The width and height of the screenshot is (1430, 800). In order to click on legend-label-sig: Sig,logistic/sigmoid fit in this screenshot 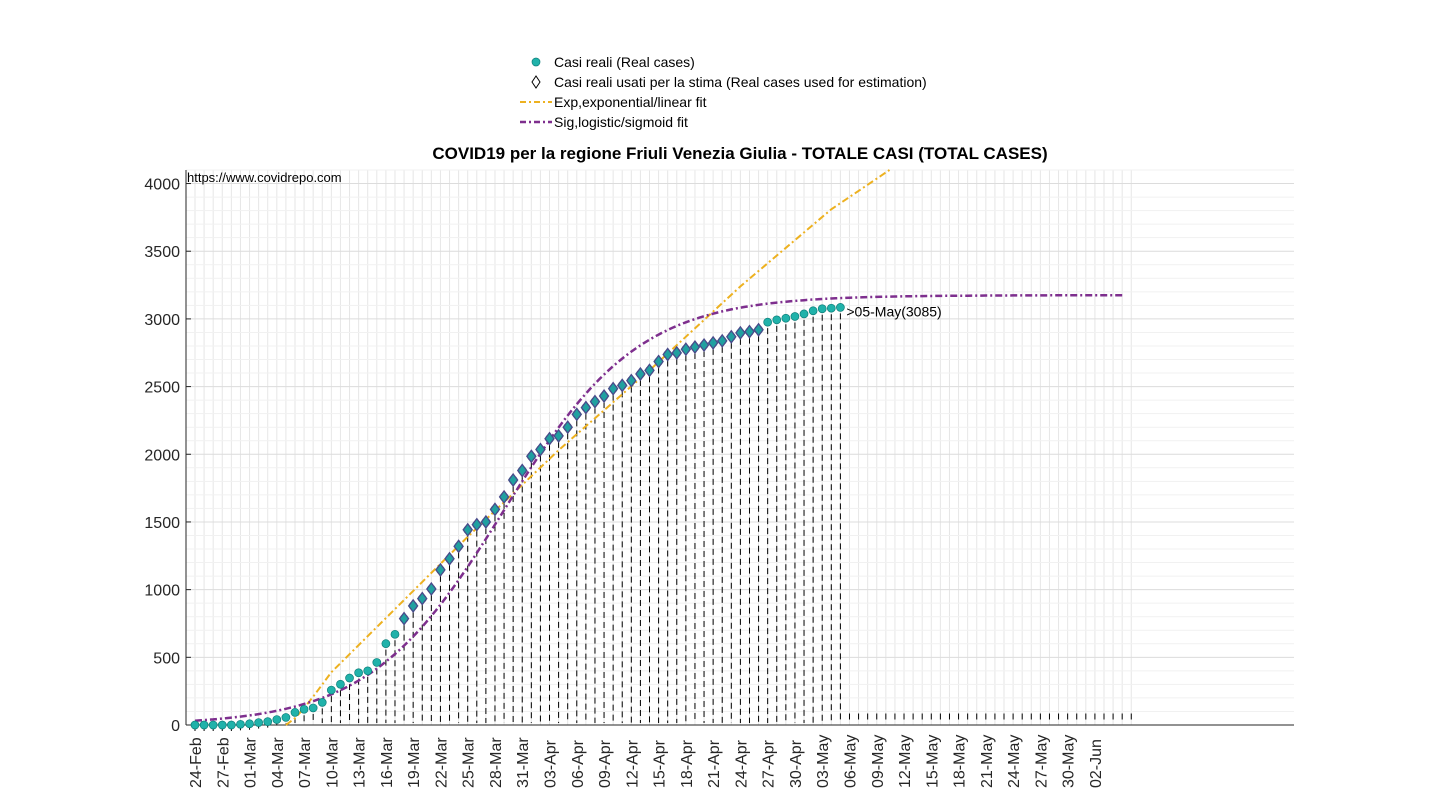, I will do `click(621, 122)`.